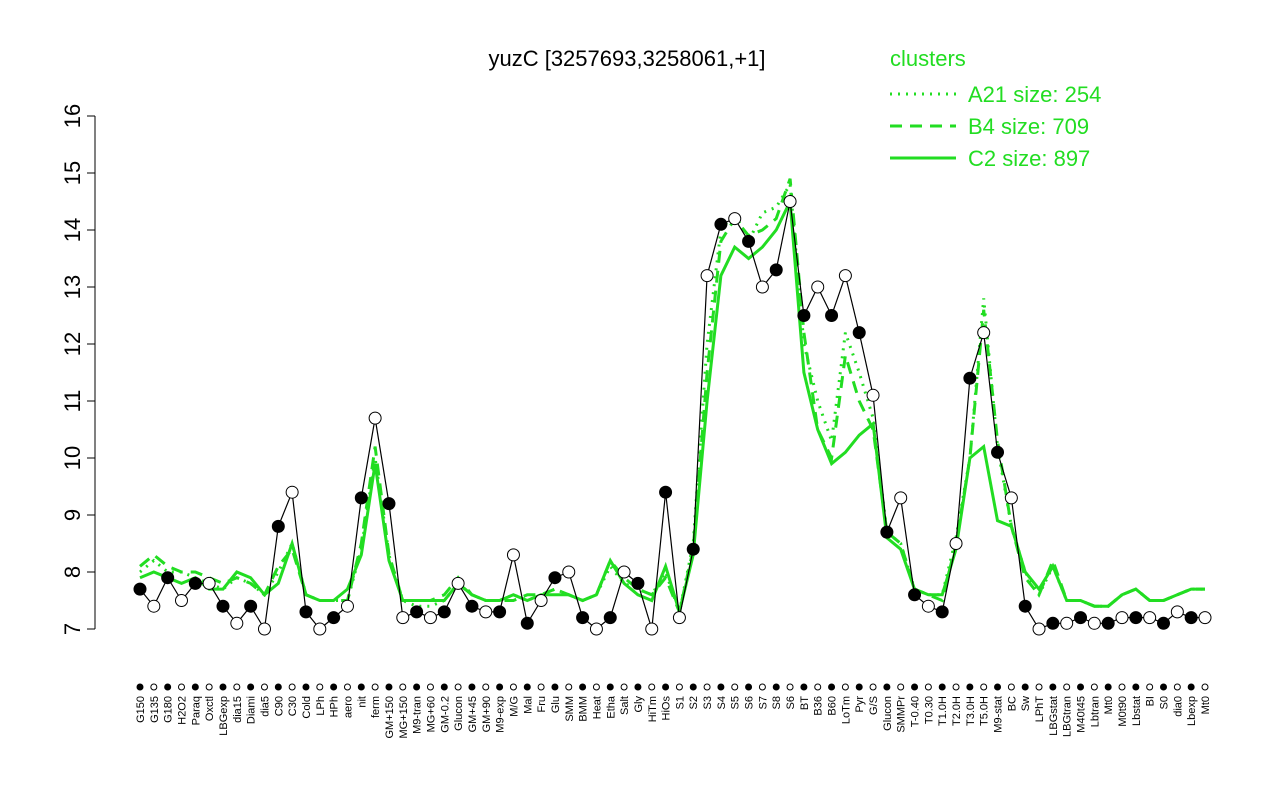 Image resolution: width=1280 pixels, height=805 pixels. Describe the element at coordinates (72, 458) in the screenshot. I see `y-tick-label: 10` at that location.